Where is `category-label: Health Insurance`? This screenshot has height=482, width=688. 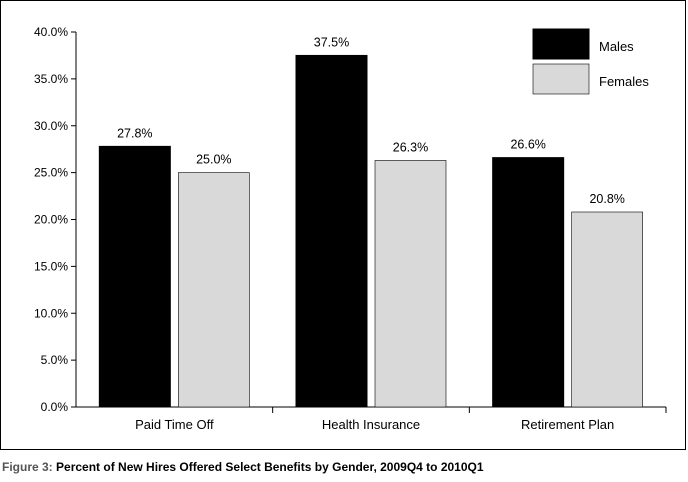 category-label: Health Insurance is located at coordinates (371, 424).